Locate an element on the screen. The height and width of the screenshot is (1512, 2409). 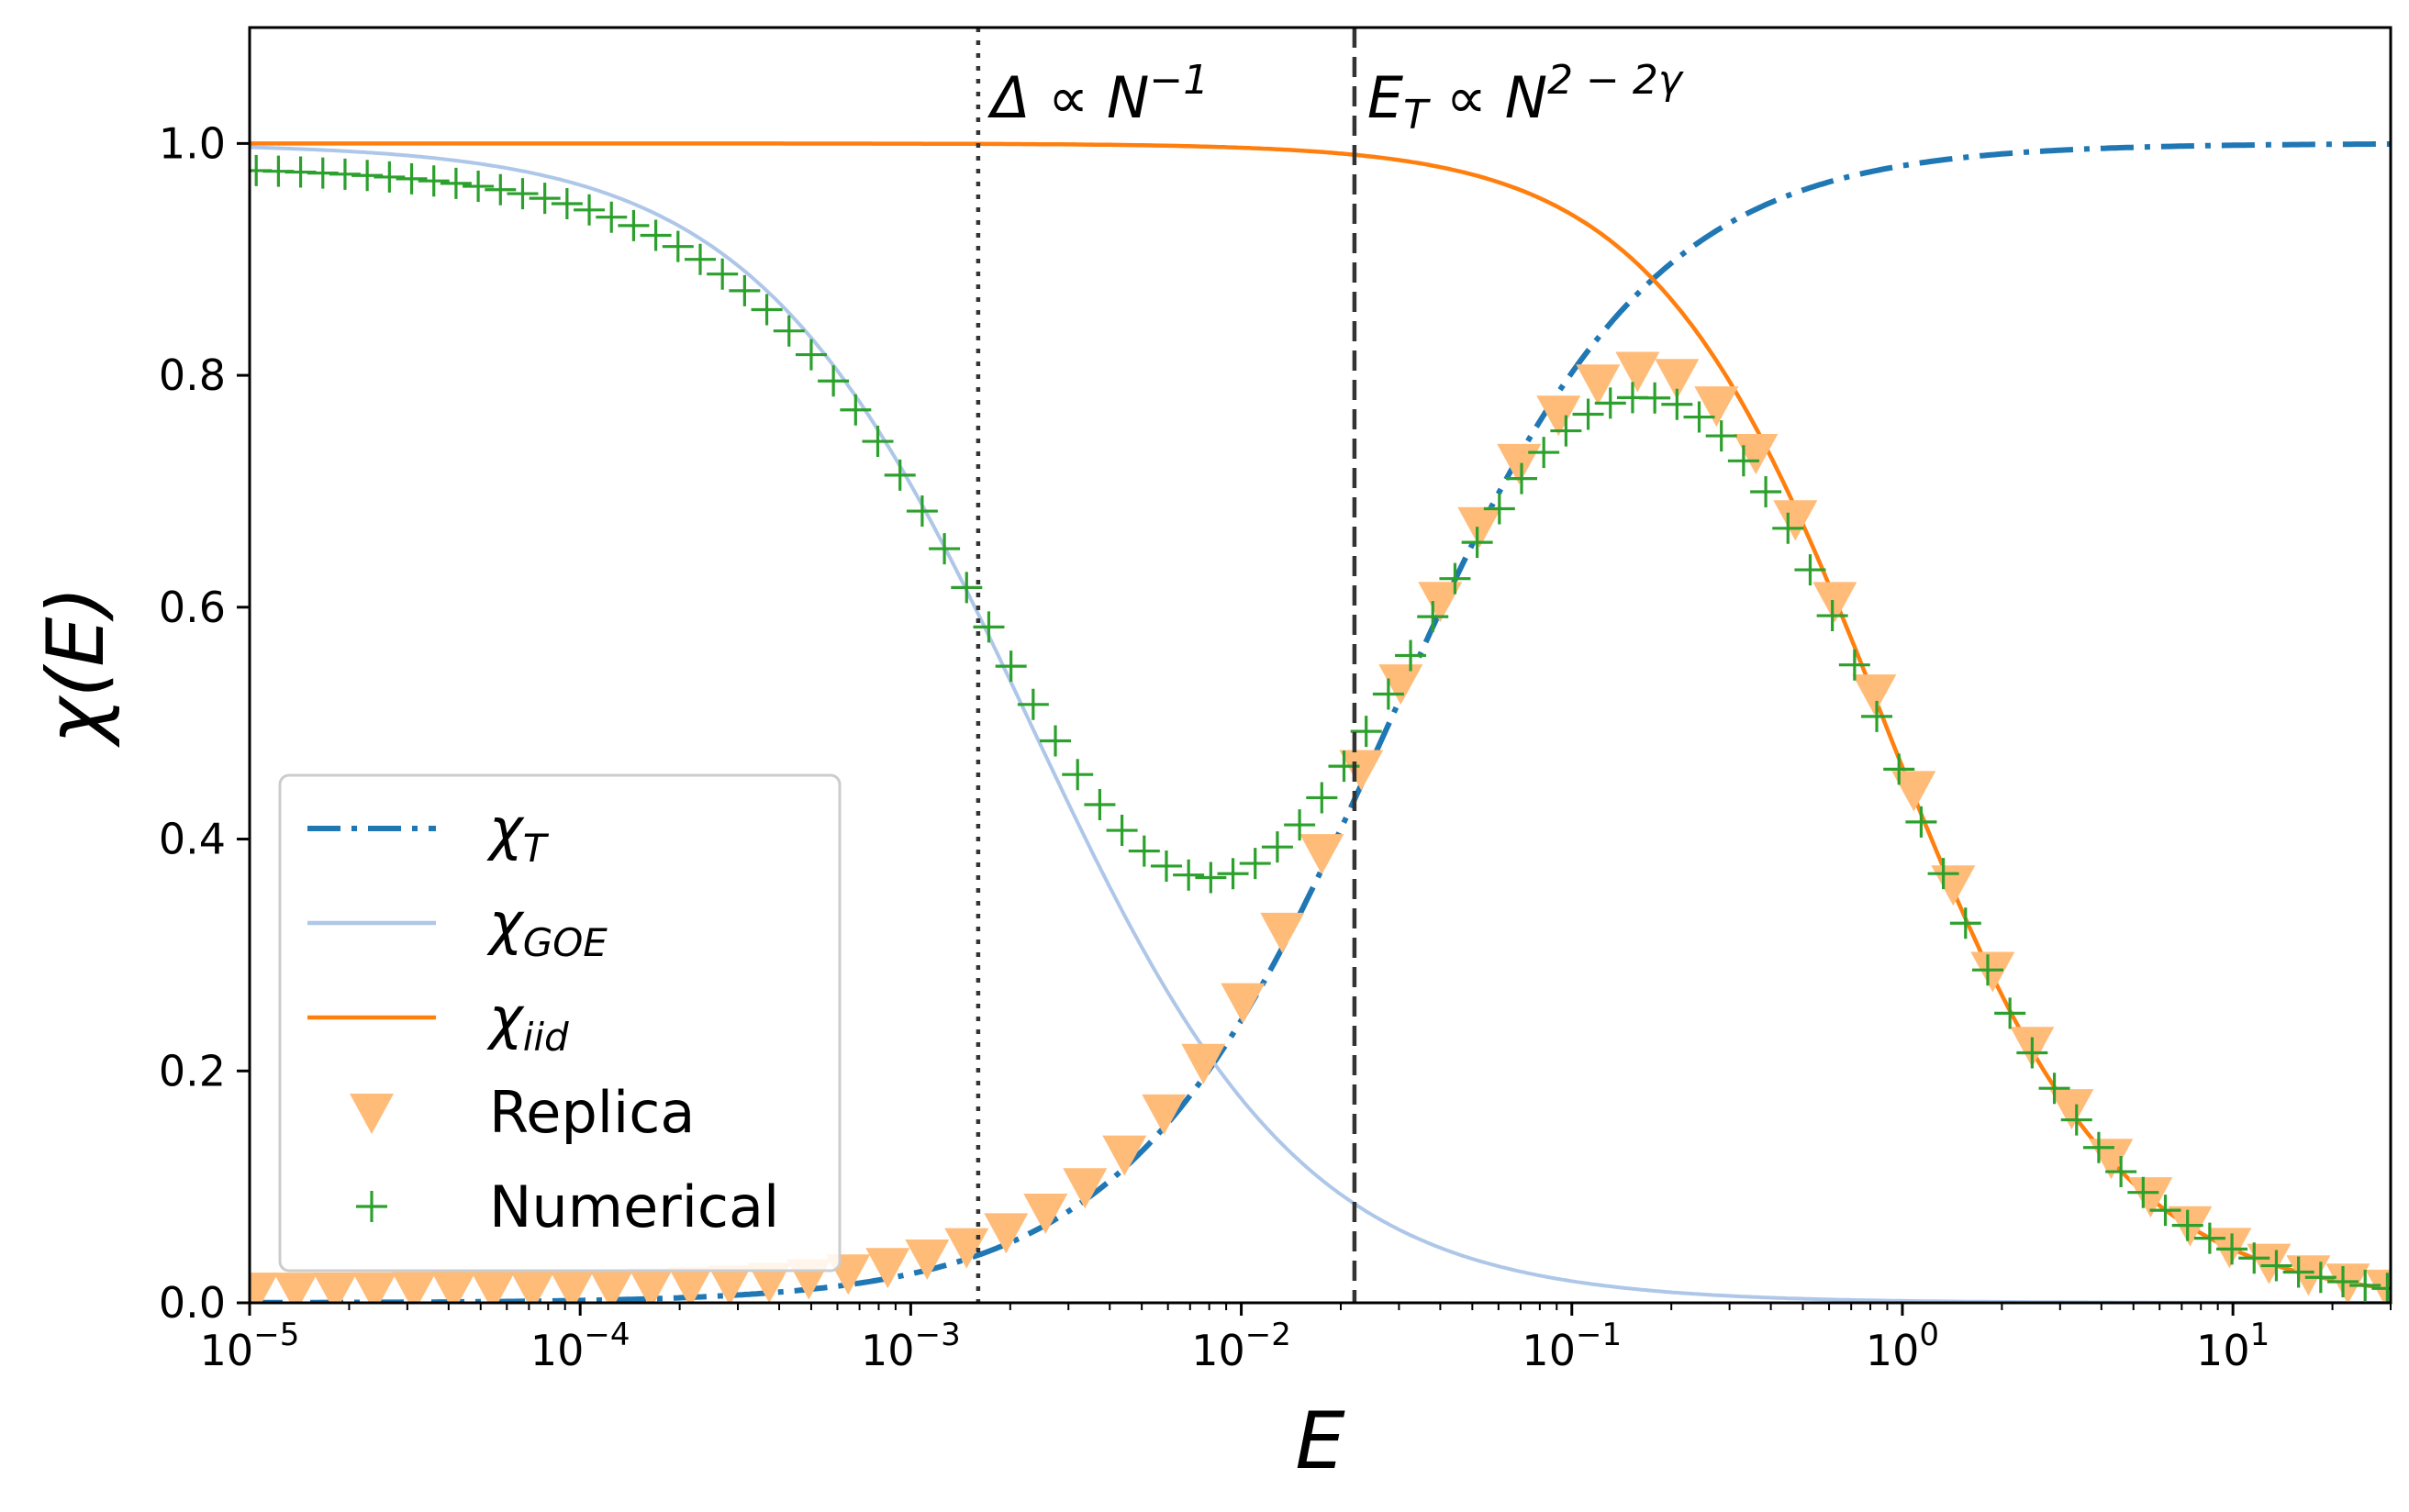
legend-label: Numerical is located at coordinates (634, 1207).